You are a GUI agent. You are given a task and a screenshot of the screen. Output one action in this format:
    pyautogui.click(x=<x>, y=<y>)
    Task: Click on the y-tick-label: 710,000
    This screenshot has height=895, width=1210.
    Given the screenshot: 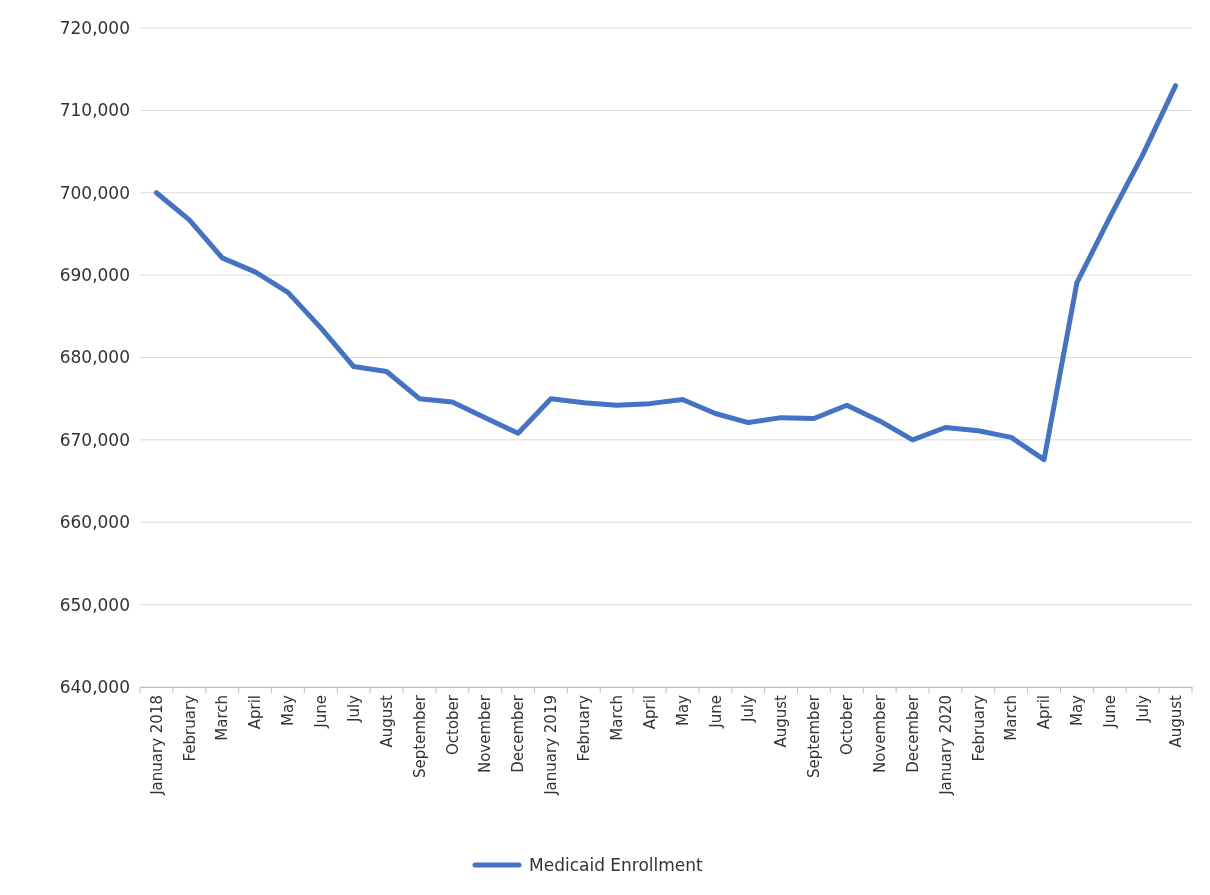 What is the action you would take?
    pyautogui.click(x=94, y=110)
    